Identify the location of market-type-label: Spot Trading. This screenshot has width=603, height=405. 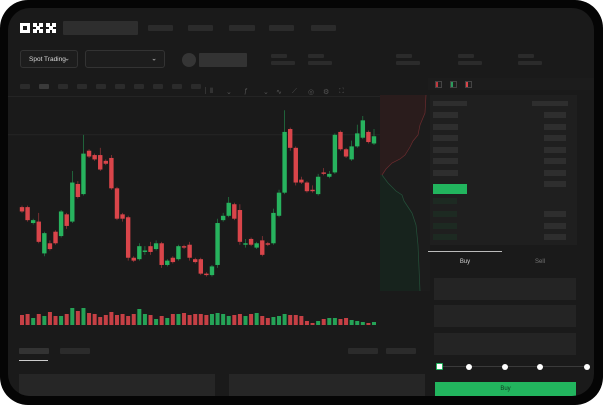
(47, 59).